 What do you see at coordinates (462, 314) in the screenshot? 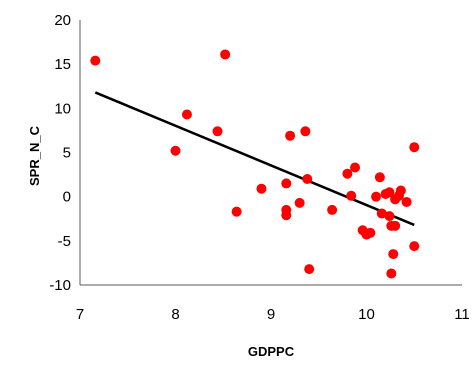
I see `x-tick-label: 11` at bounding box center [462, 314].